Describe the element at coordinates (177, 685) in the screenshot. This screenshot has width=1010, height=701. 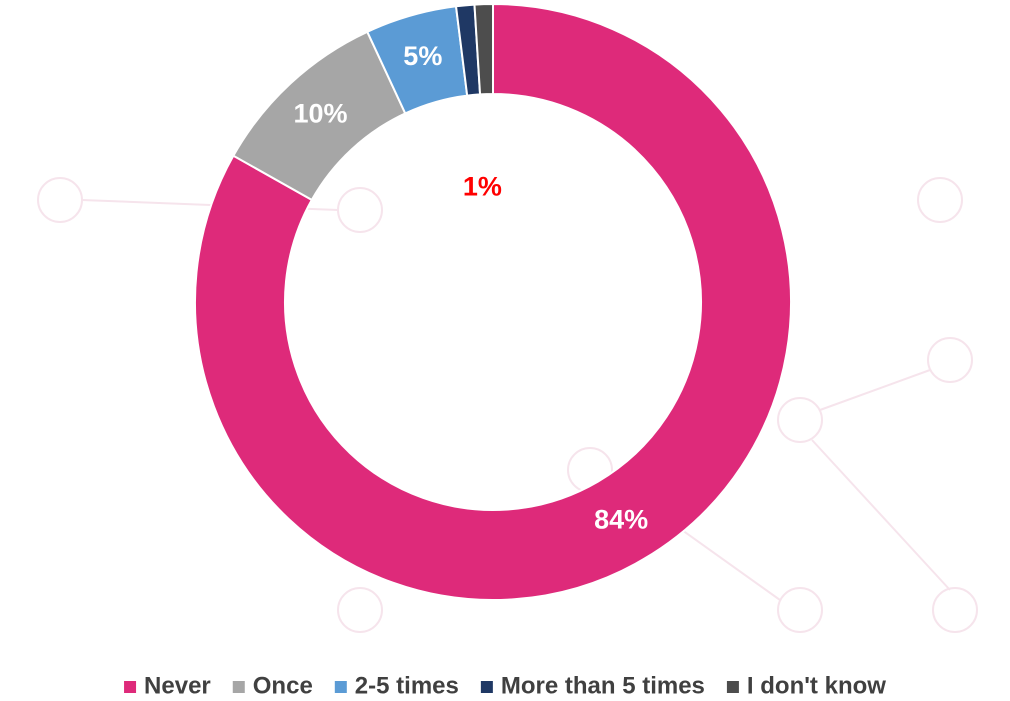
I see `legend-label: Never` at that location.